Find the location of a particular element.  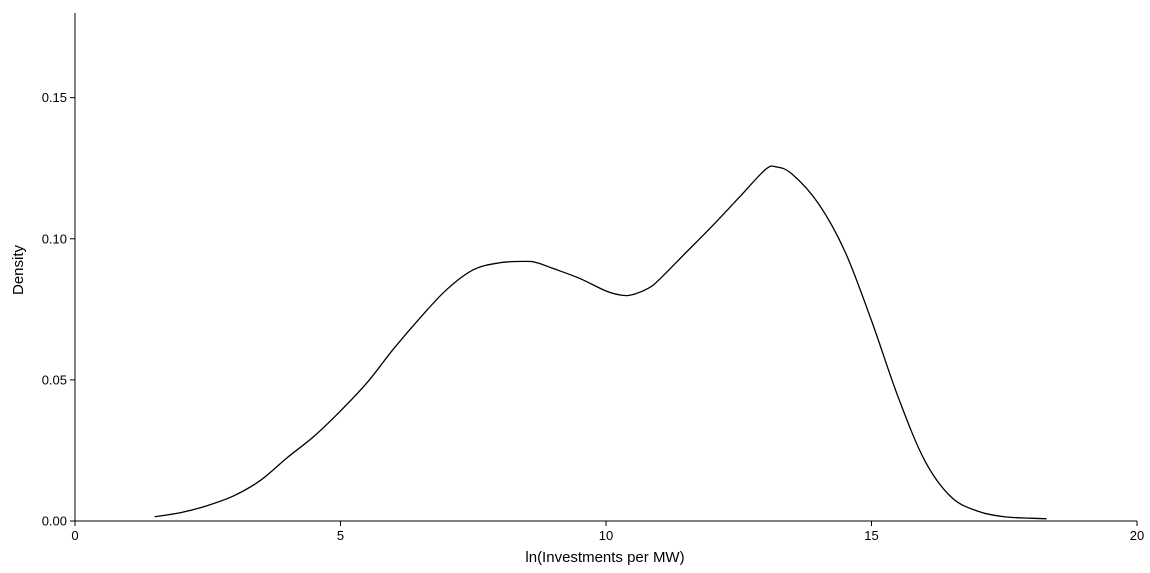

y-tick-label: 0.15 is located at coordinates (54, 97).